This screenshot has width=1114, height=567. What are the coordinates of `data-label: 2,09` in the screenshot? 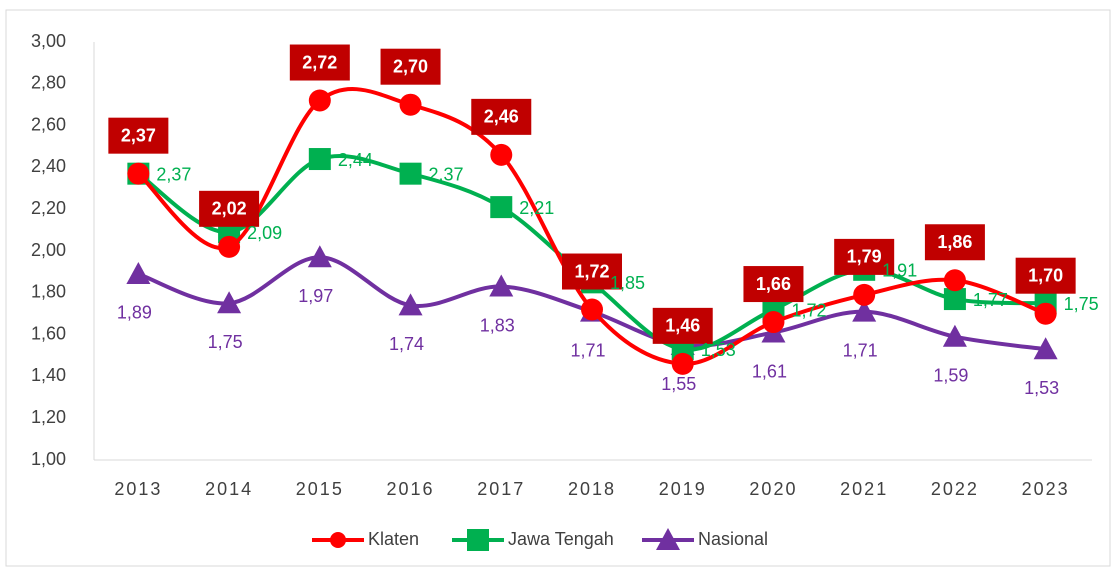 It's located at (264, 233).